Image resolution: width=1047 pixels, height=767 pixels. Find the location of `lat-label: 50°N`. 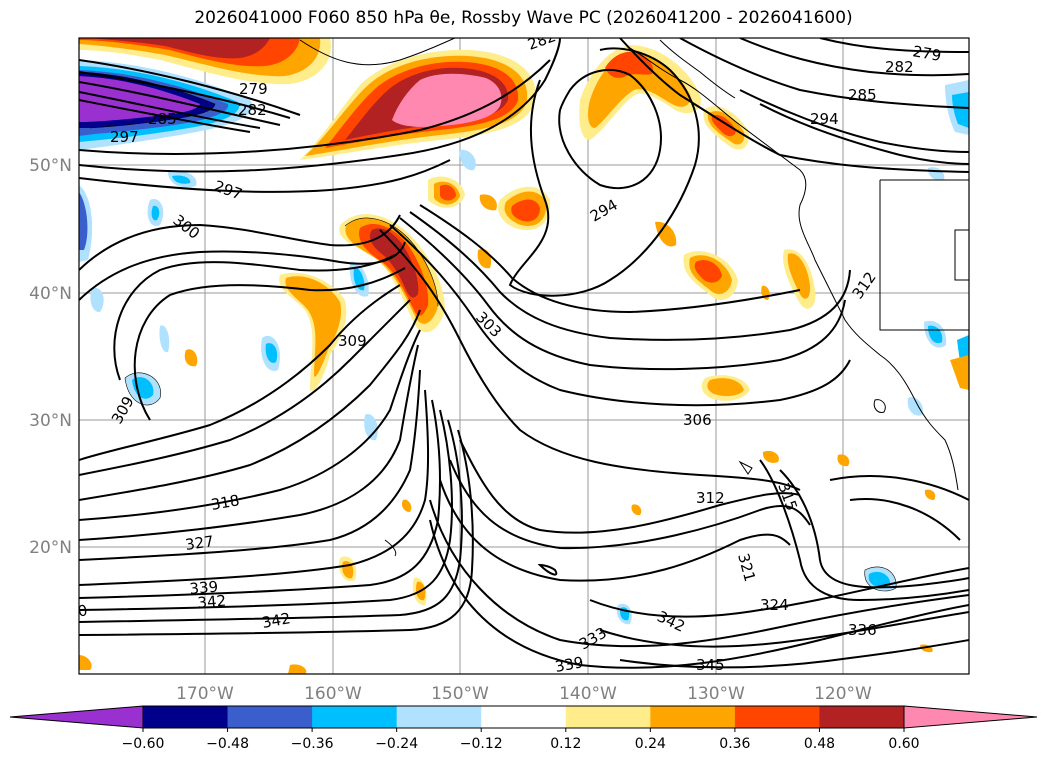

lat-label: 50°N is located at coordinates (50, 166).